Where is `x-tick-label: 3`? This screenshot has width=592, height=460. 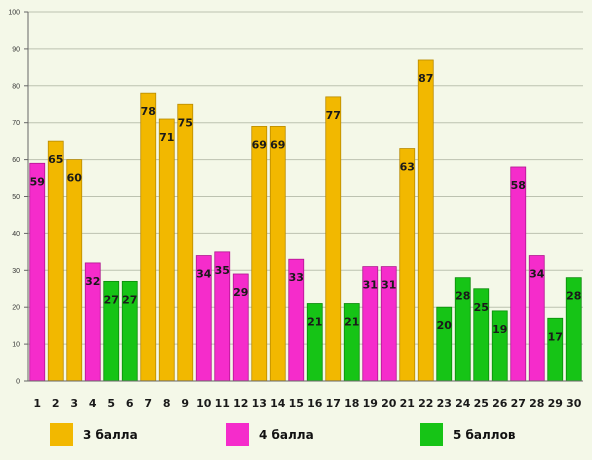 x-tick-label: 3 is located at coordinates (74, 403).